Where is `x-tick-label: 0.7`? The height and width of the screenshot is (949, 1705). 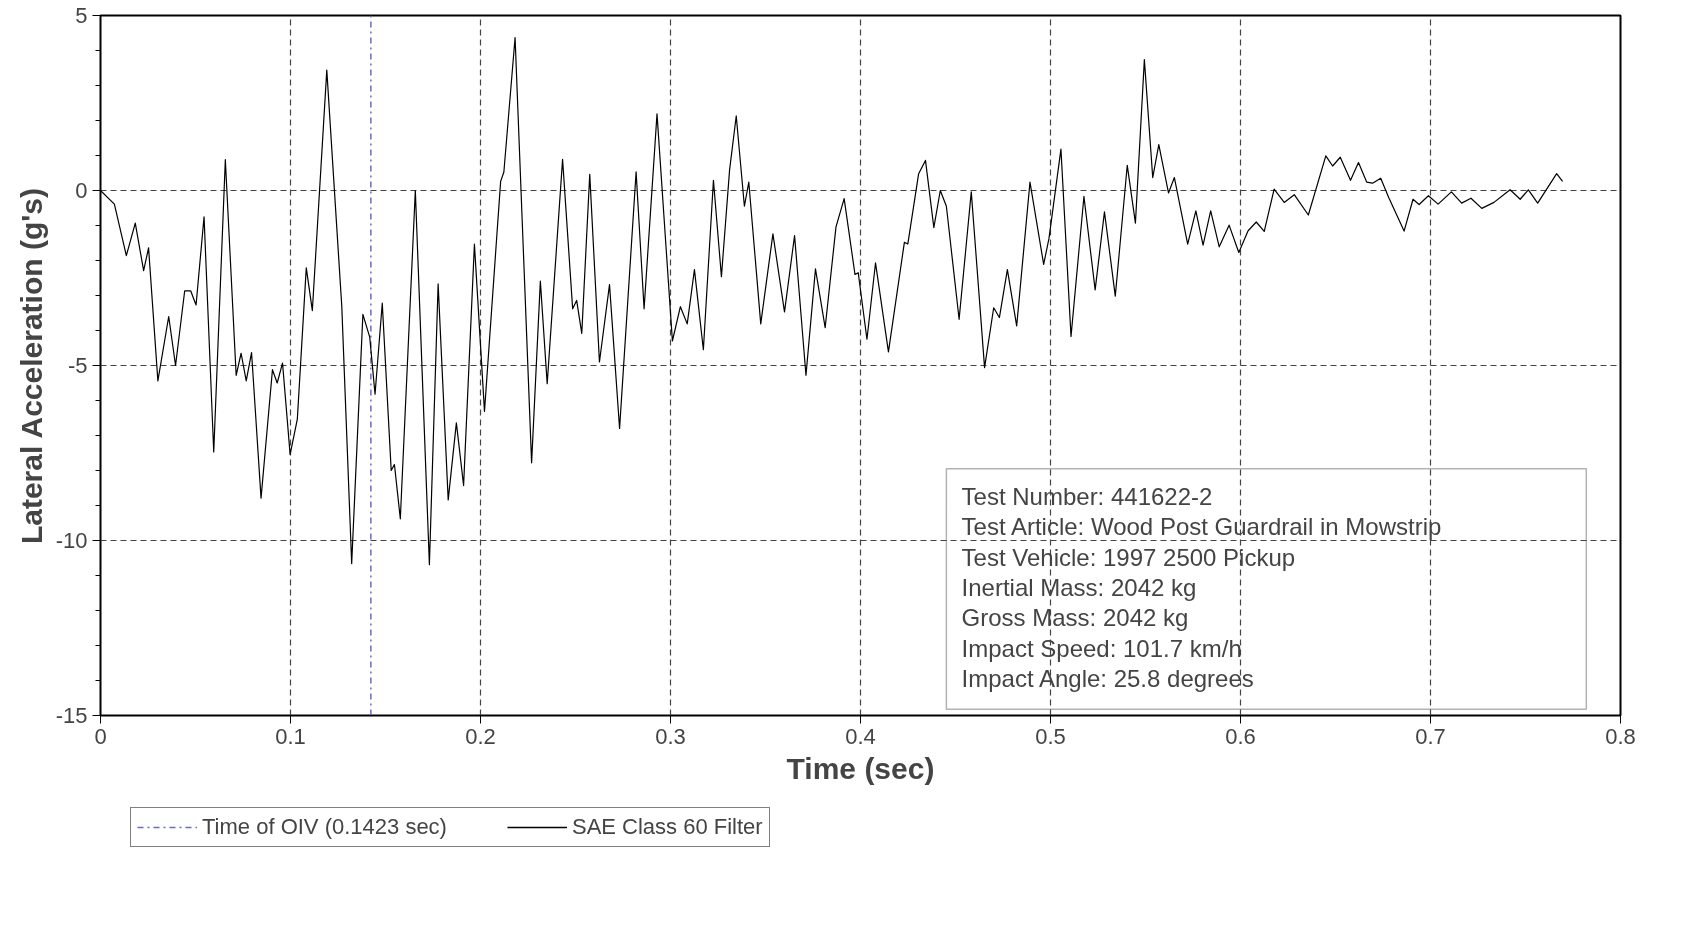 x-tick-label: 0.7 is located at coordinates (1430, 736).